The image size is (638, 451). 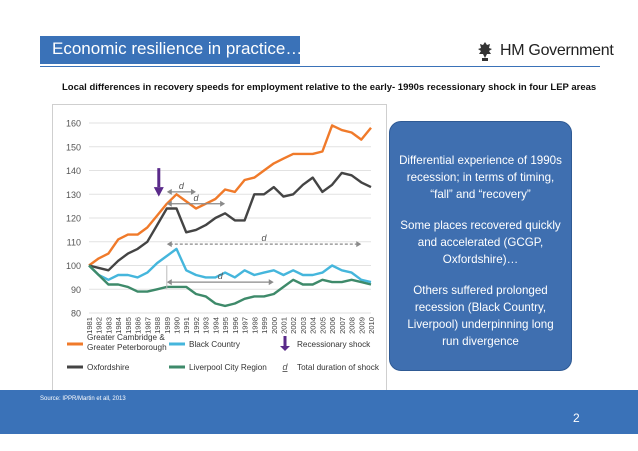 What do you see at coordinates (371, 325) in the screenshot?
I see `x-tick-label: 2010` at bounding box center [371, 325].